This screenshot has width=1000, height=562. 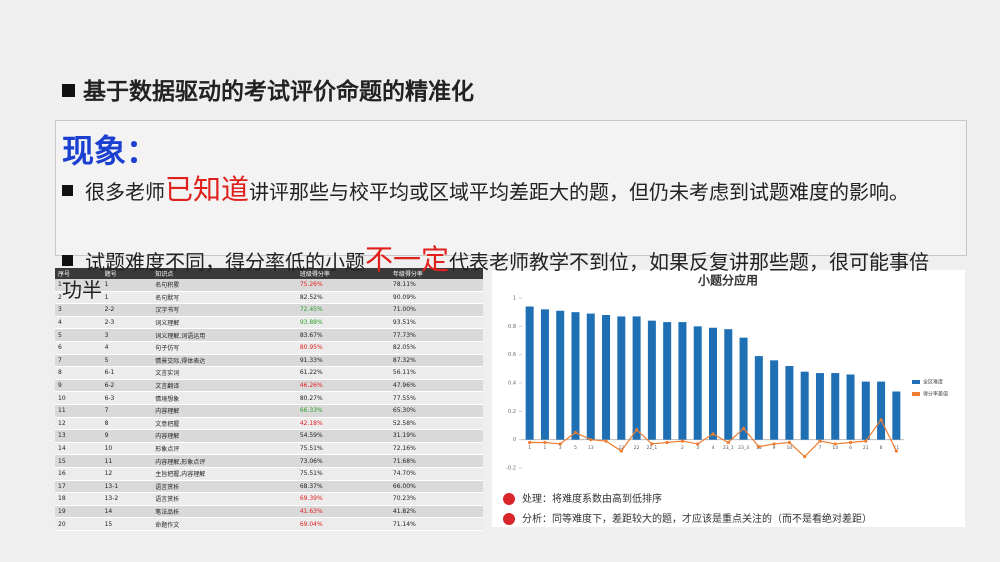 What do you see at coordinates (224, 424) in the screenshot?
I see `table-cell: 文意把握` at bounding box center [224, 424].